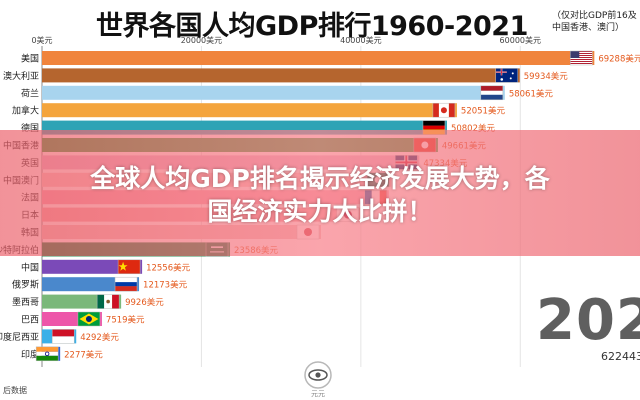 Image resolution: width=640 pixels, height=400 pixels. What do you see at coordinates (144, 302) in the screenshot?
I see `value-label: 9926美元` at bounding box center [144, 302].